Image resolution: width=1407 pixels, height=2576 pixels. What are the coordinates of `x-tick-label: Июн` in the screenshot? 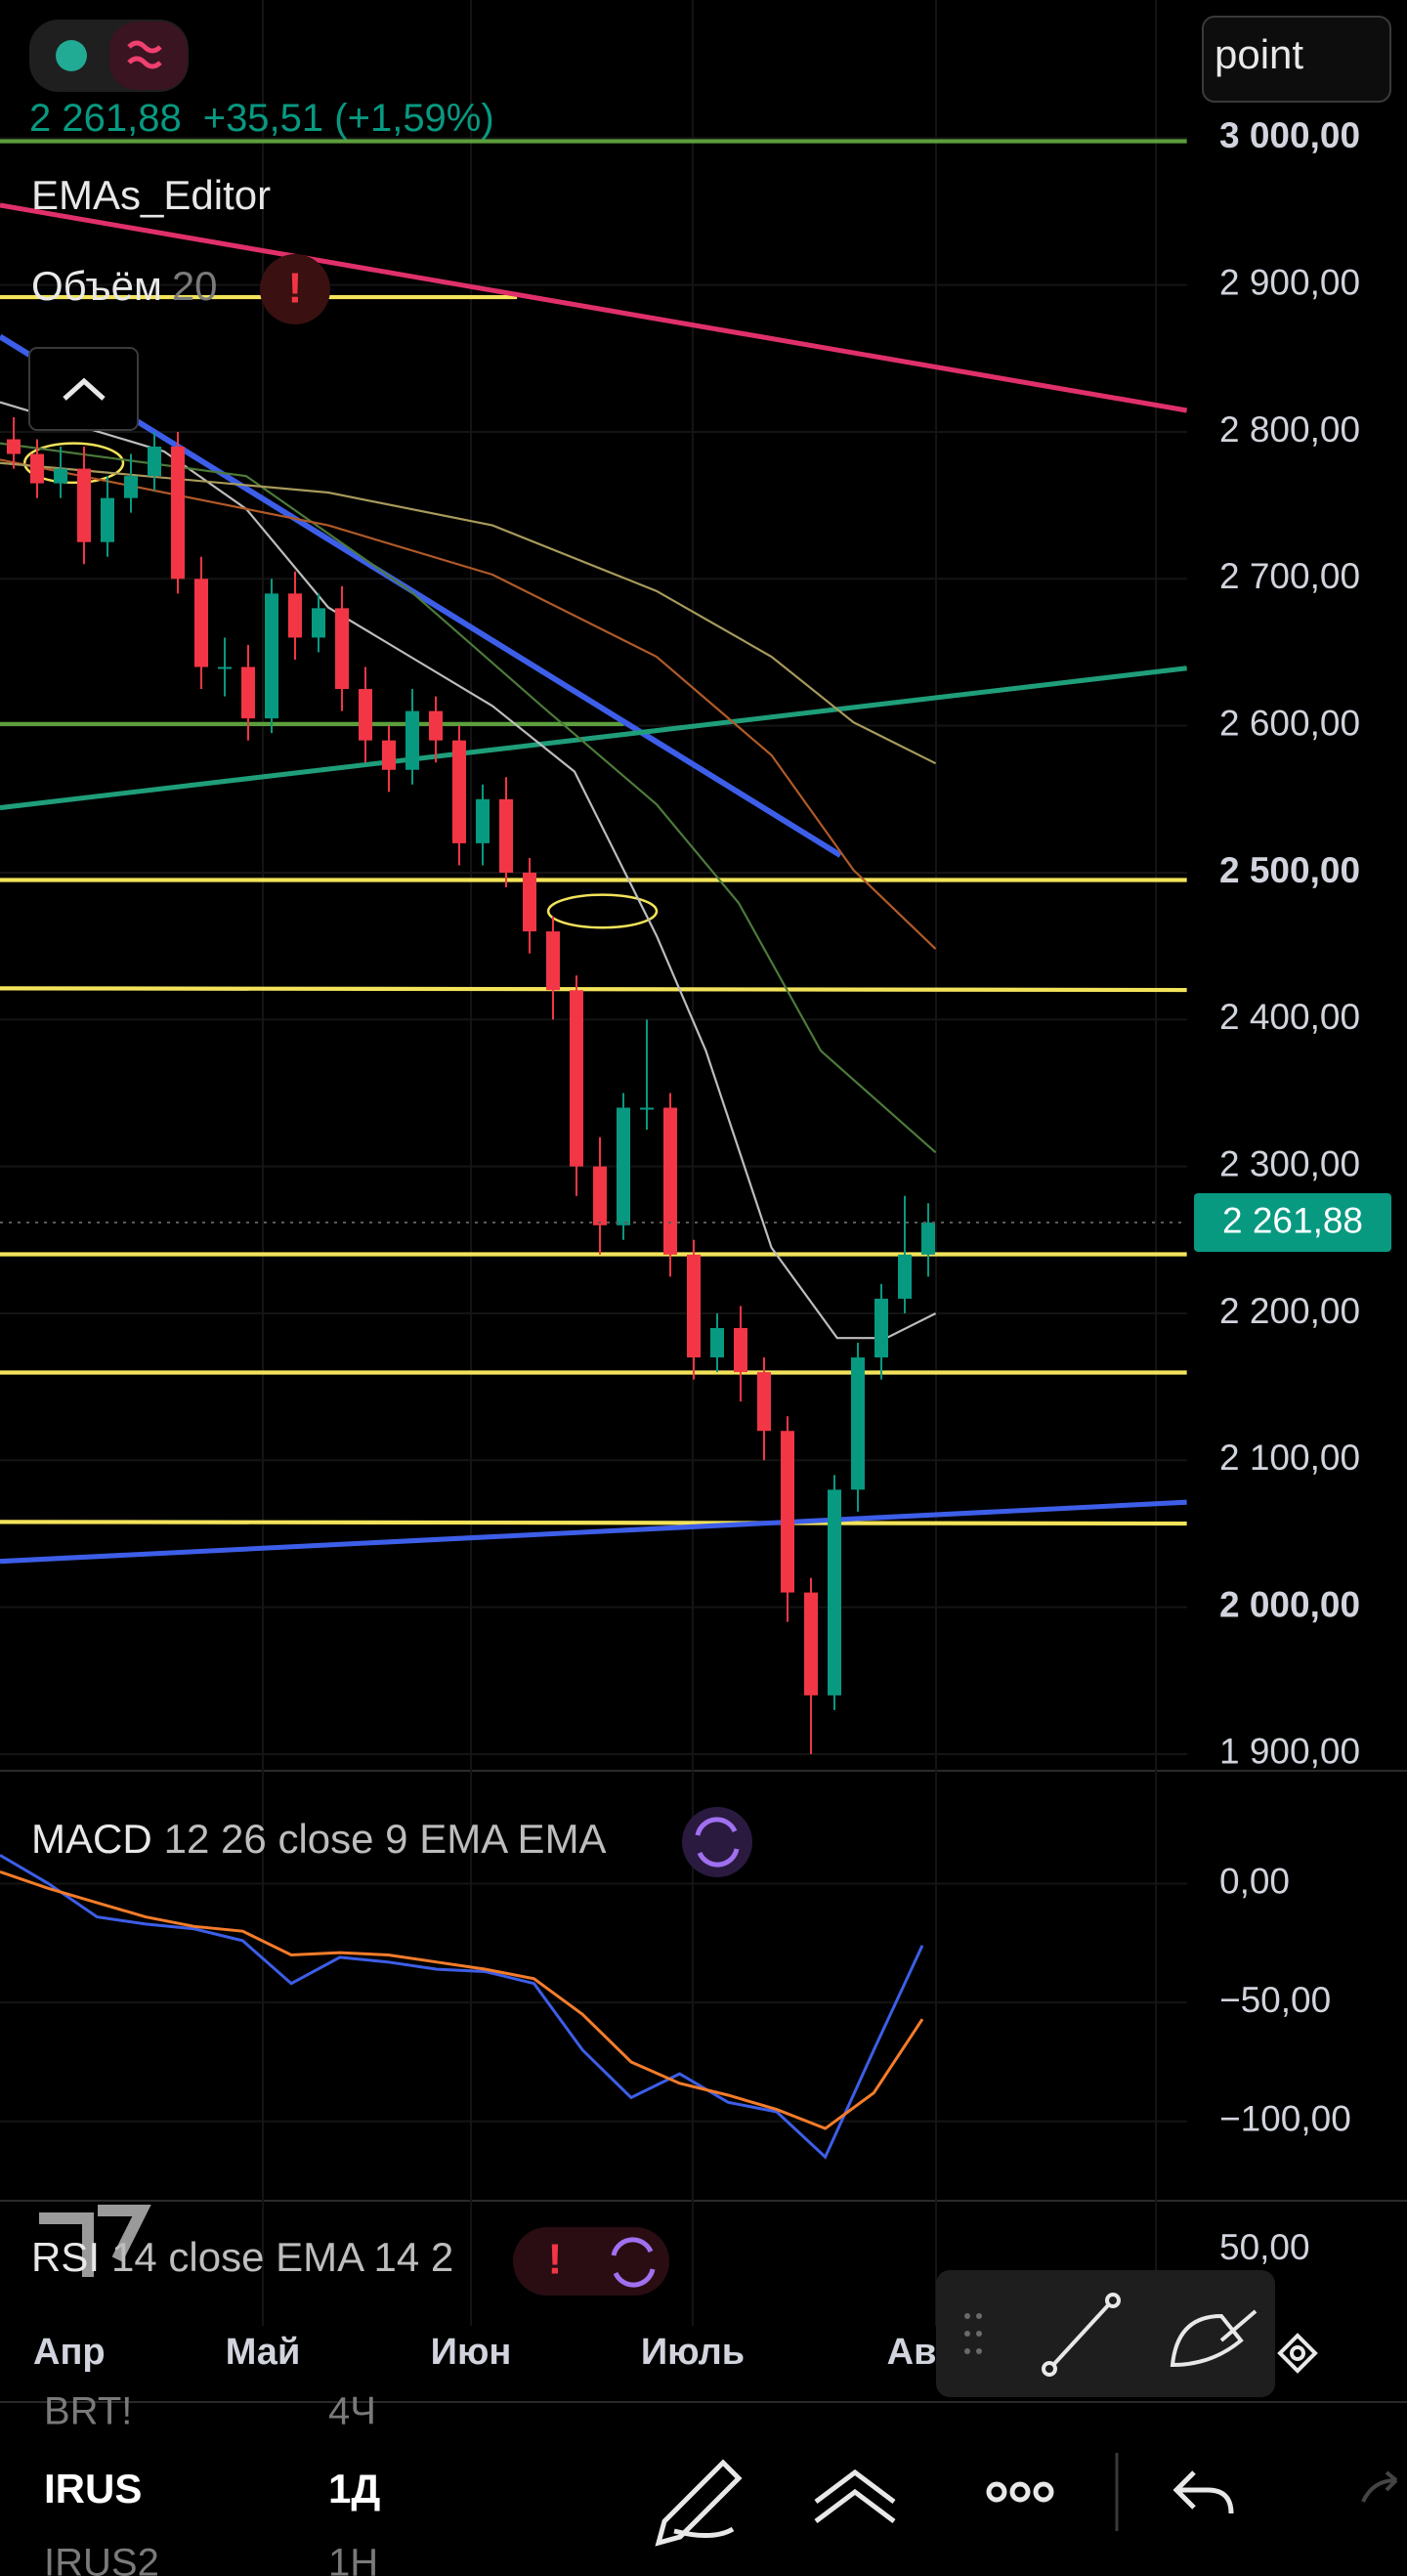 It's located at (471, 2353).